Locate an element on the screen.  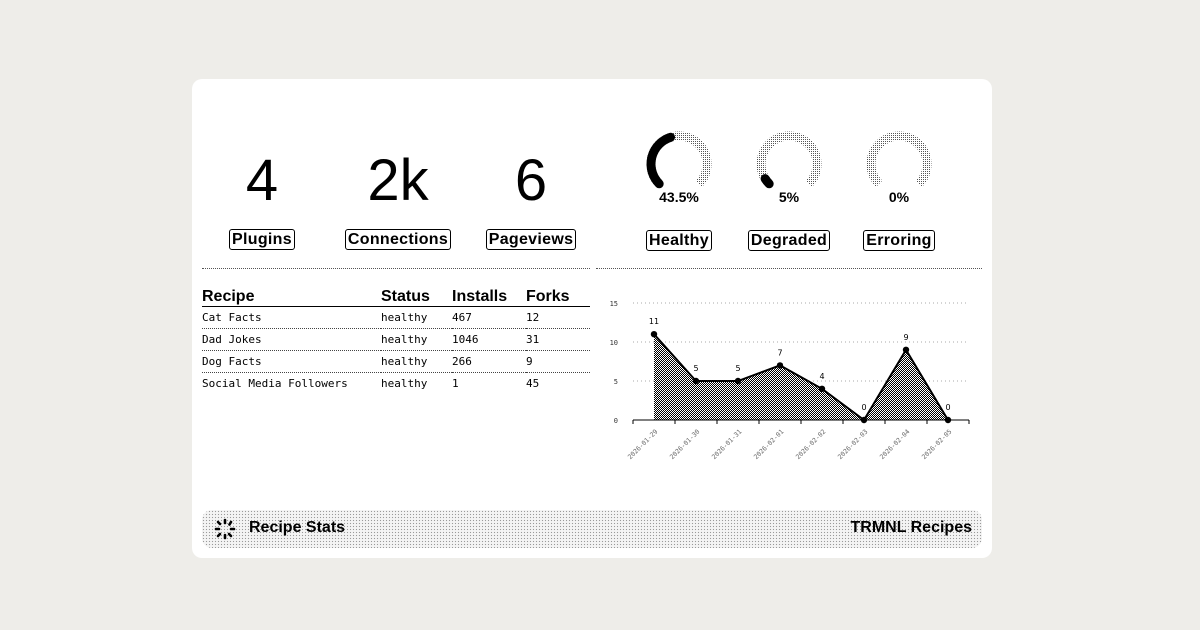
y-tick-label: 5 is located at coordinates (616, 382).